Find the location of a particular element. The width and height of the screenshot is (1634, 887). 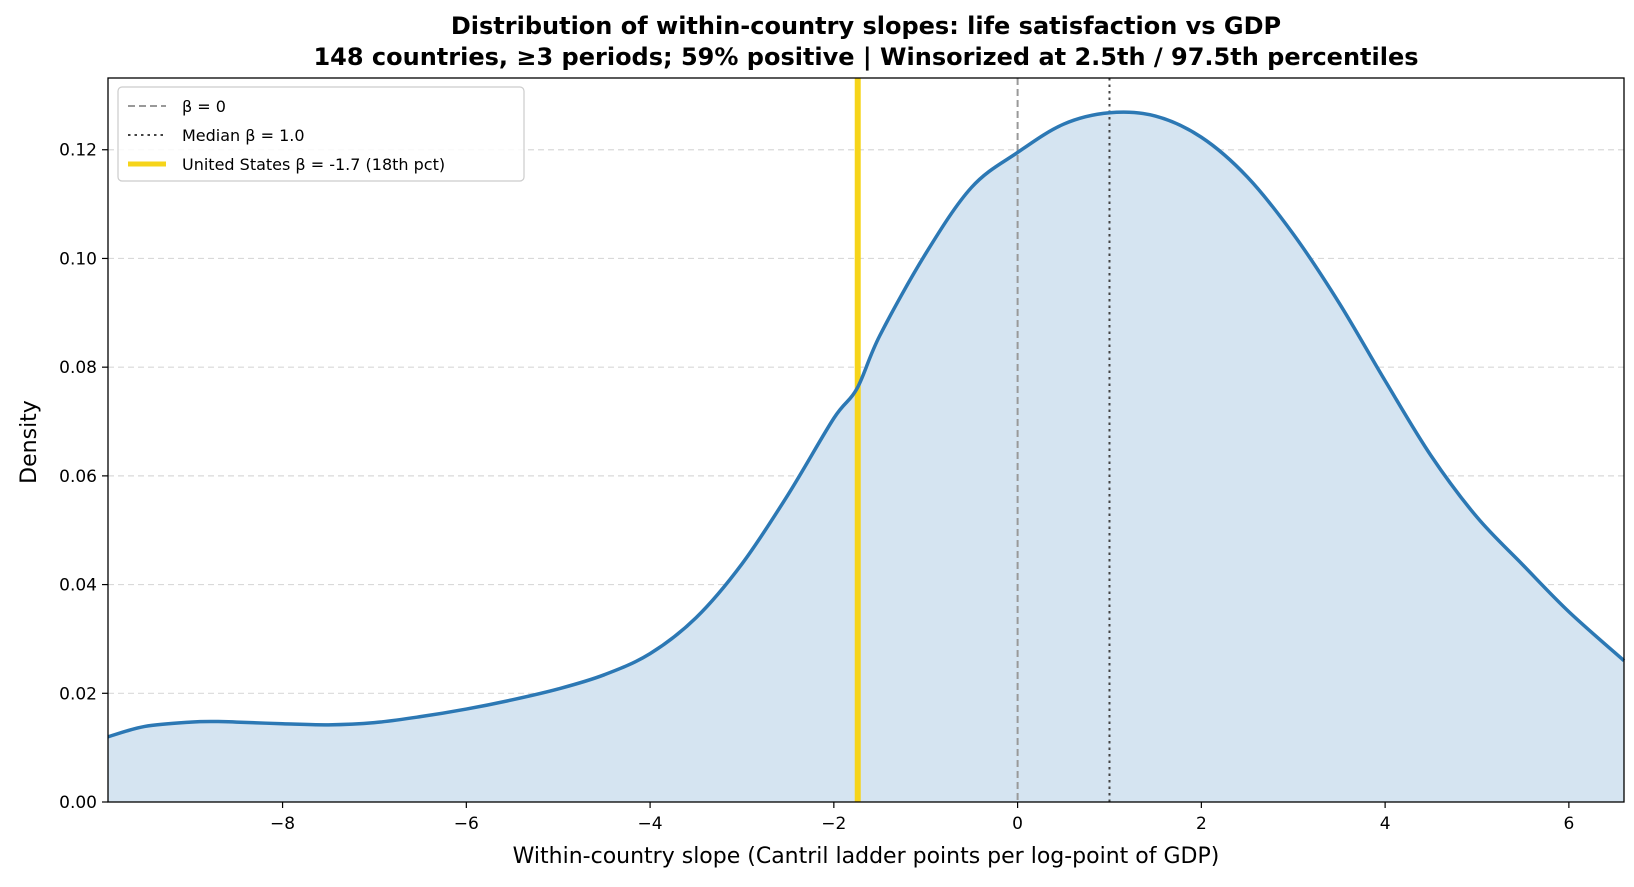

y-axis-label: Density is located at coordinates (29, 442).